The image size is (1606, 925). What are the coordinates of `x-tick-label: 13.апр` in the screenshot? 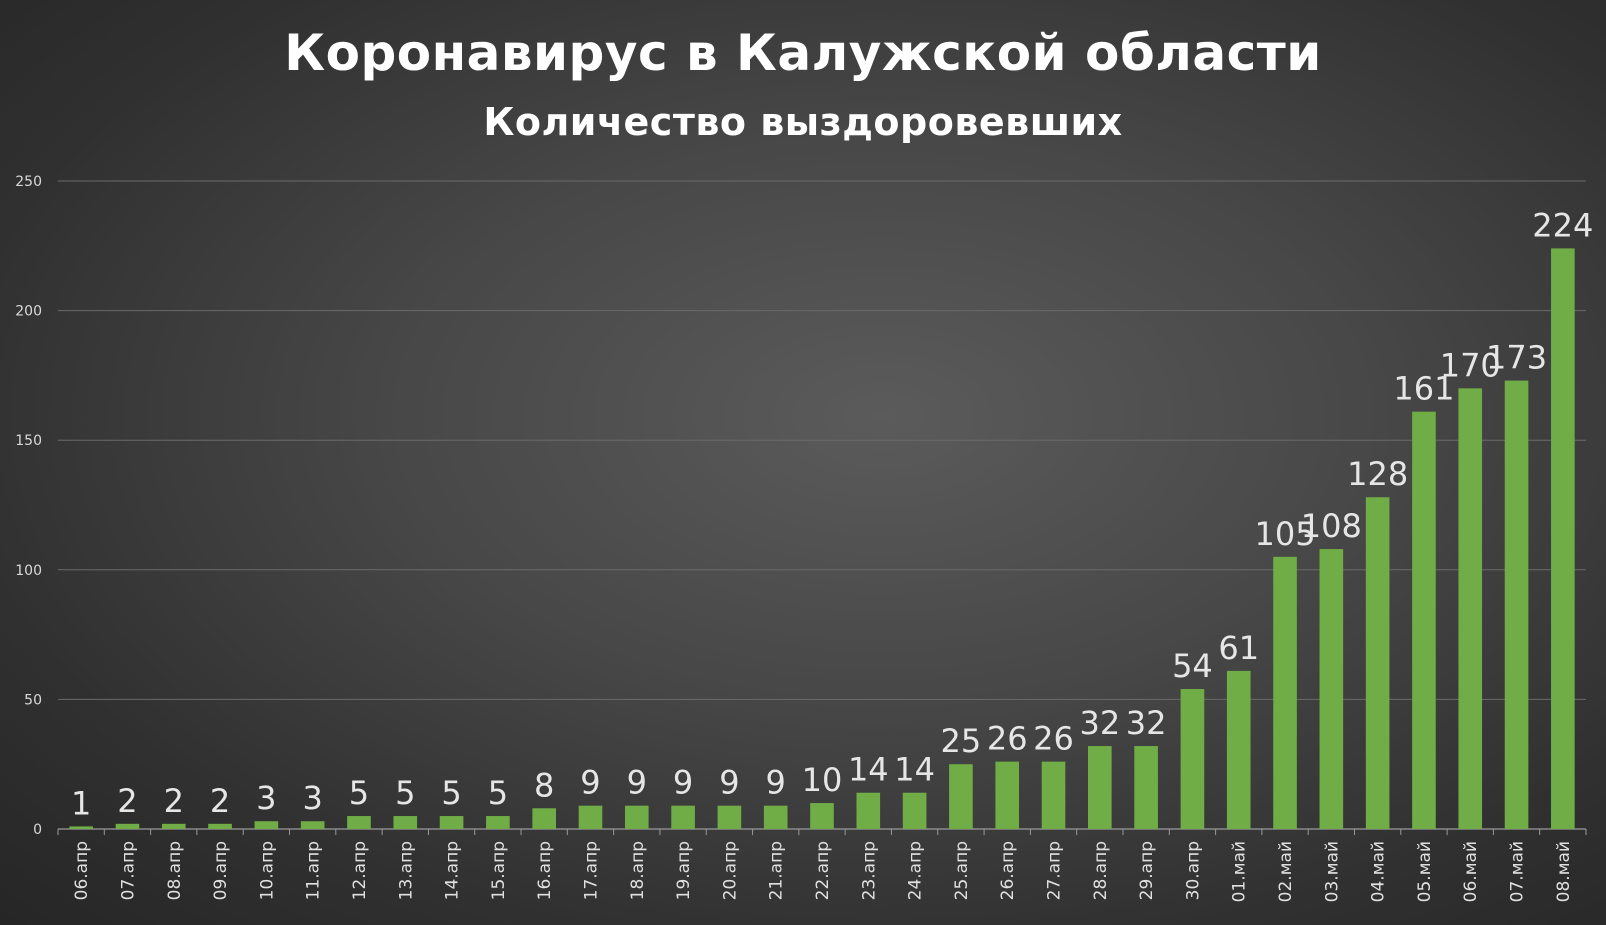 It's located at (406, 870).